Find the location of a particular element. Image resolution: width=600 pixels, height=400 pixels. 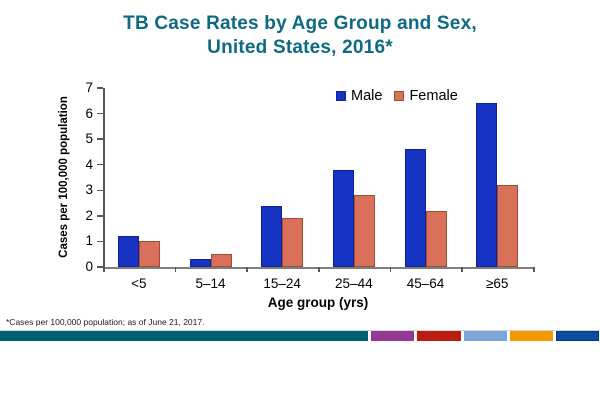

y-tick-label: 4 is located at coordinates (89, 164).